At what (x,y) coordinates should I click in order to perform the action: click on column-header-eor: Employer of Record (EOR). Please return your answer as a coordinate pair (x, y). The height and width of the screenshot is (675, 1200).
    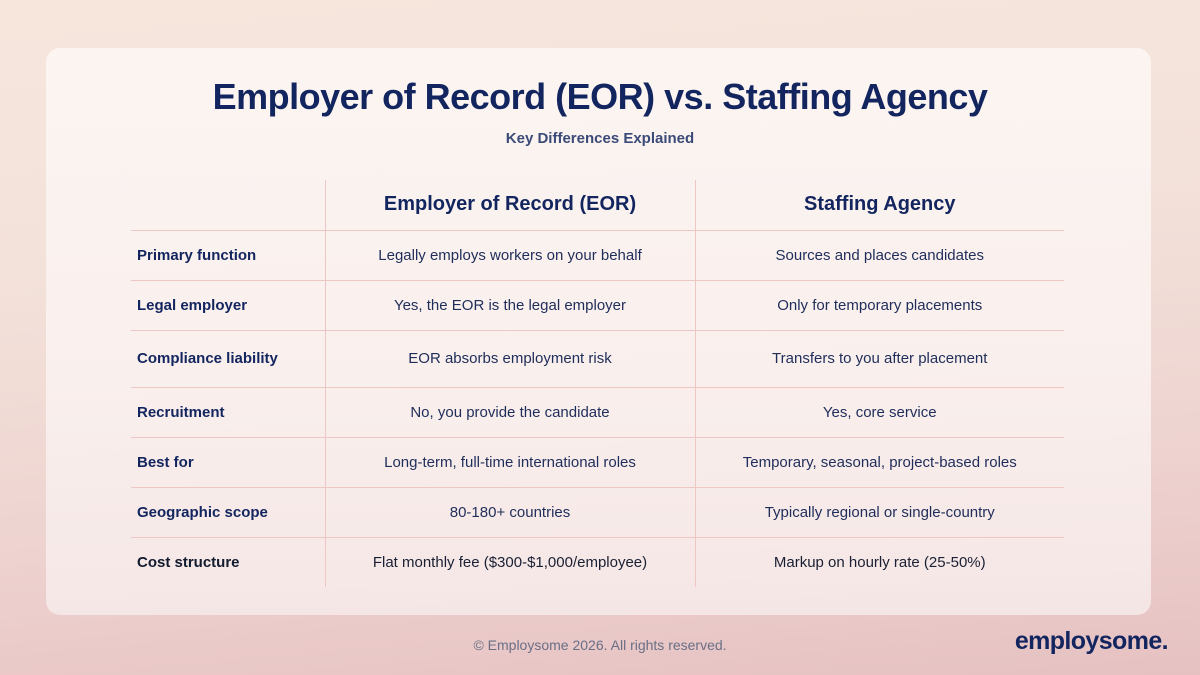
    Looking at the image, I should click on (509, 205).